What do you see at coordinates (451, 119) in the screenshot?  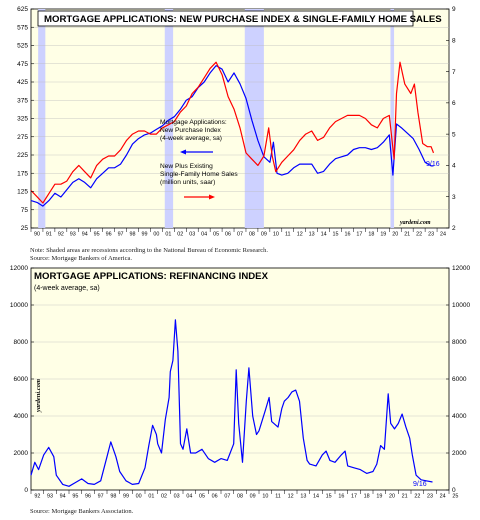 I see `purchase-right-axis: 2 3 4 5 6 7 8 9` at bounding box center [451, 119].